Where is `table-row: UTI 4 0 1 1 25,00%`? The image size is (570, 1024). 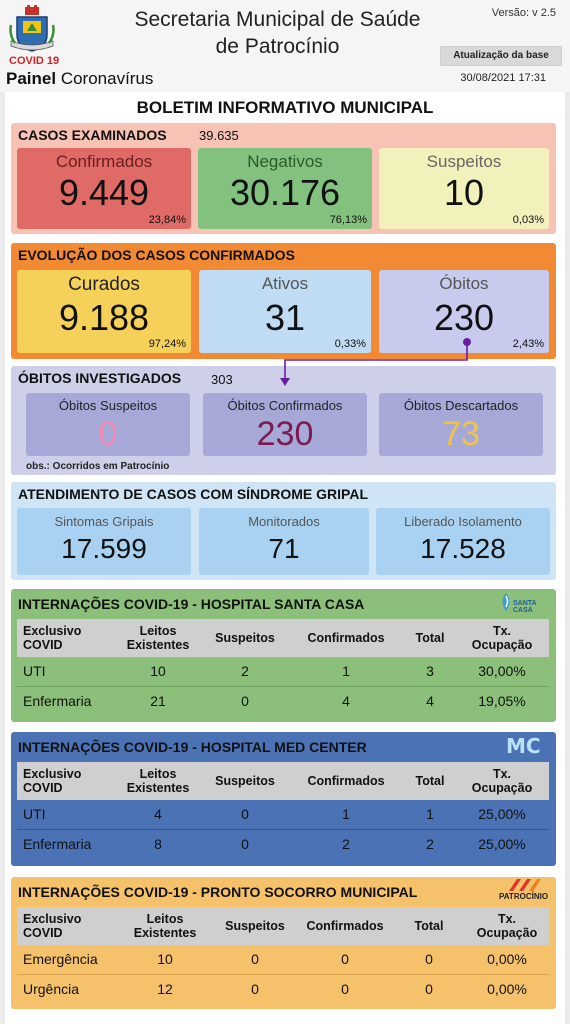
table-row: UTI 4 0 1 1 25,00% is located at coordinates (283, 814).